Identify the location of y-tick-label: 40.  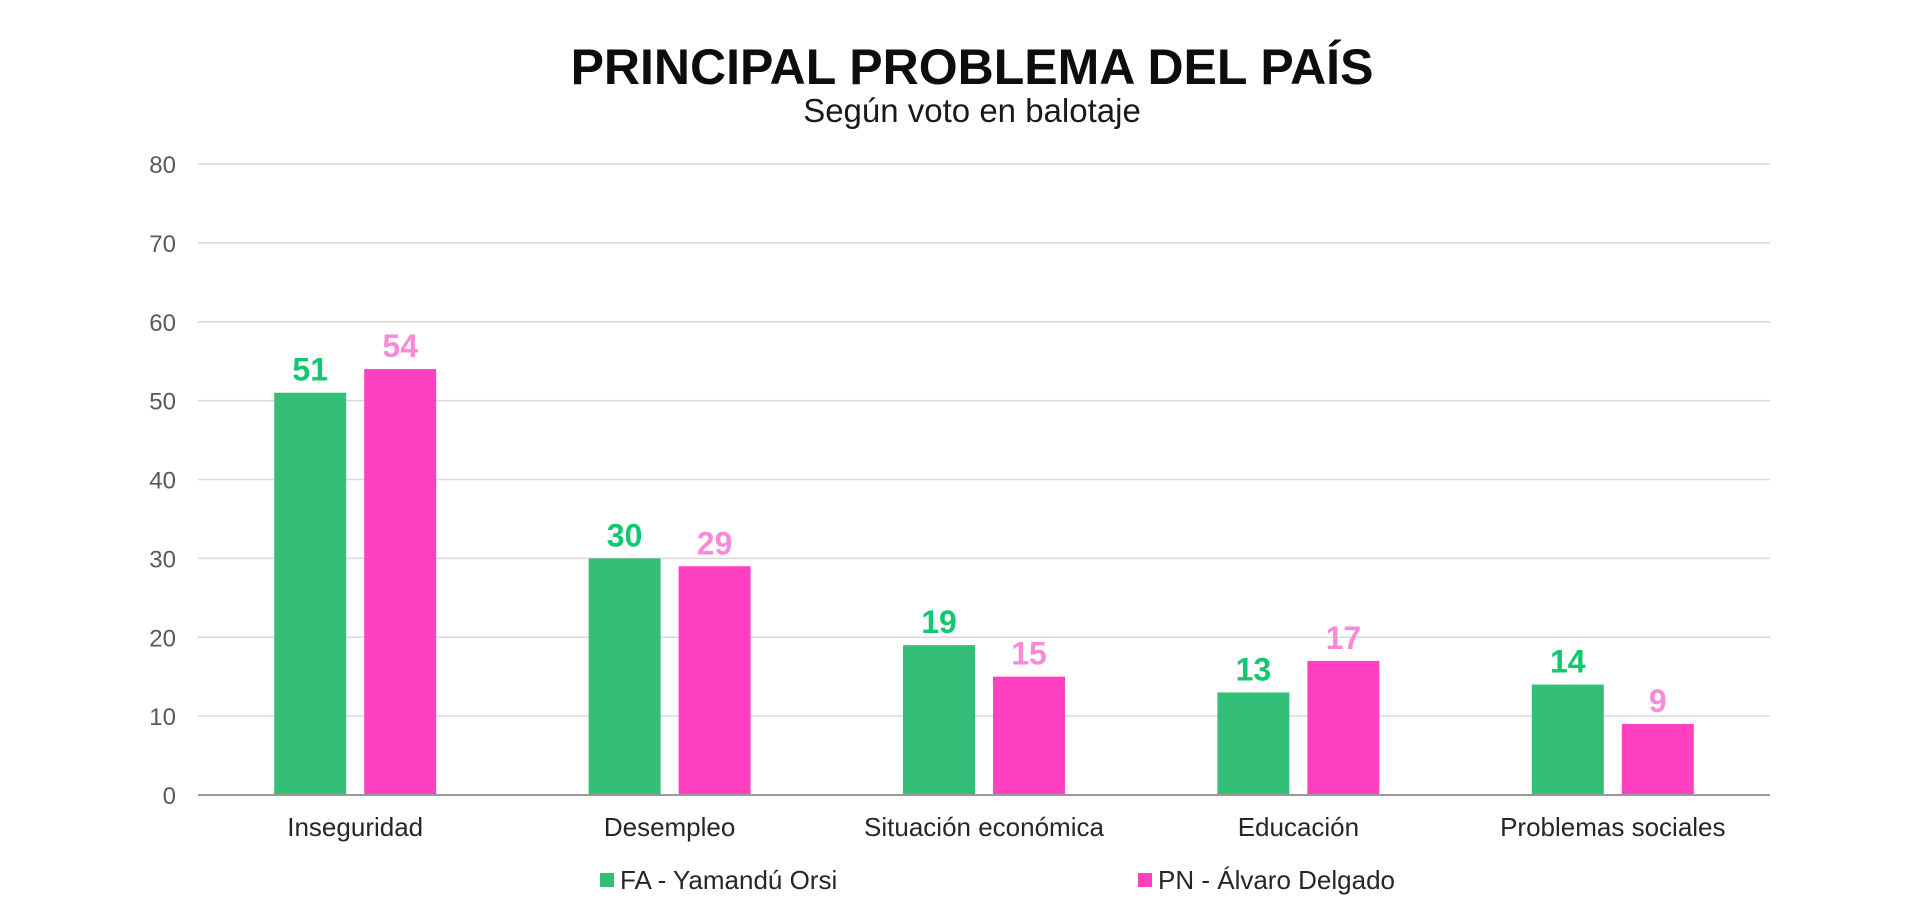
(162, 481).